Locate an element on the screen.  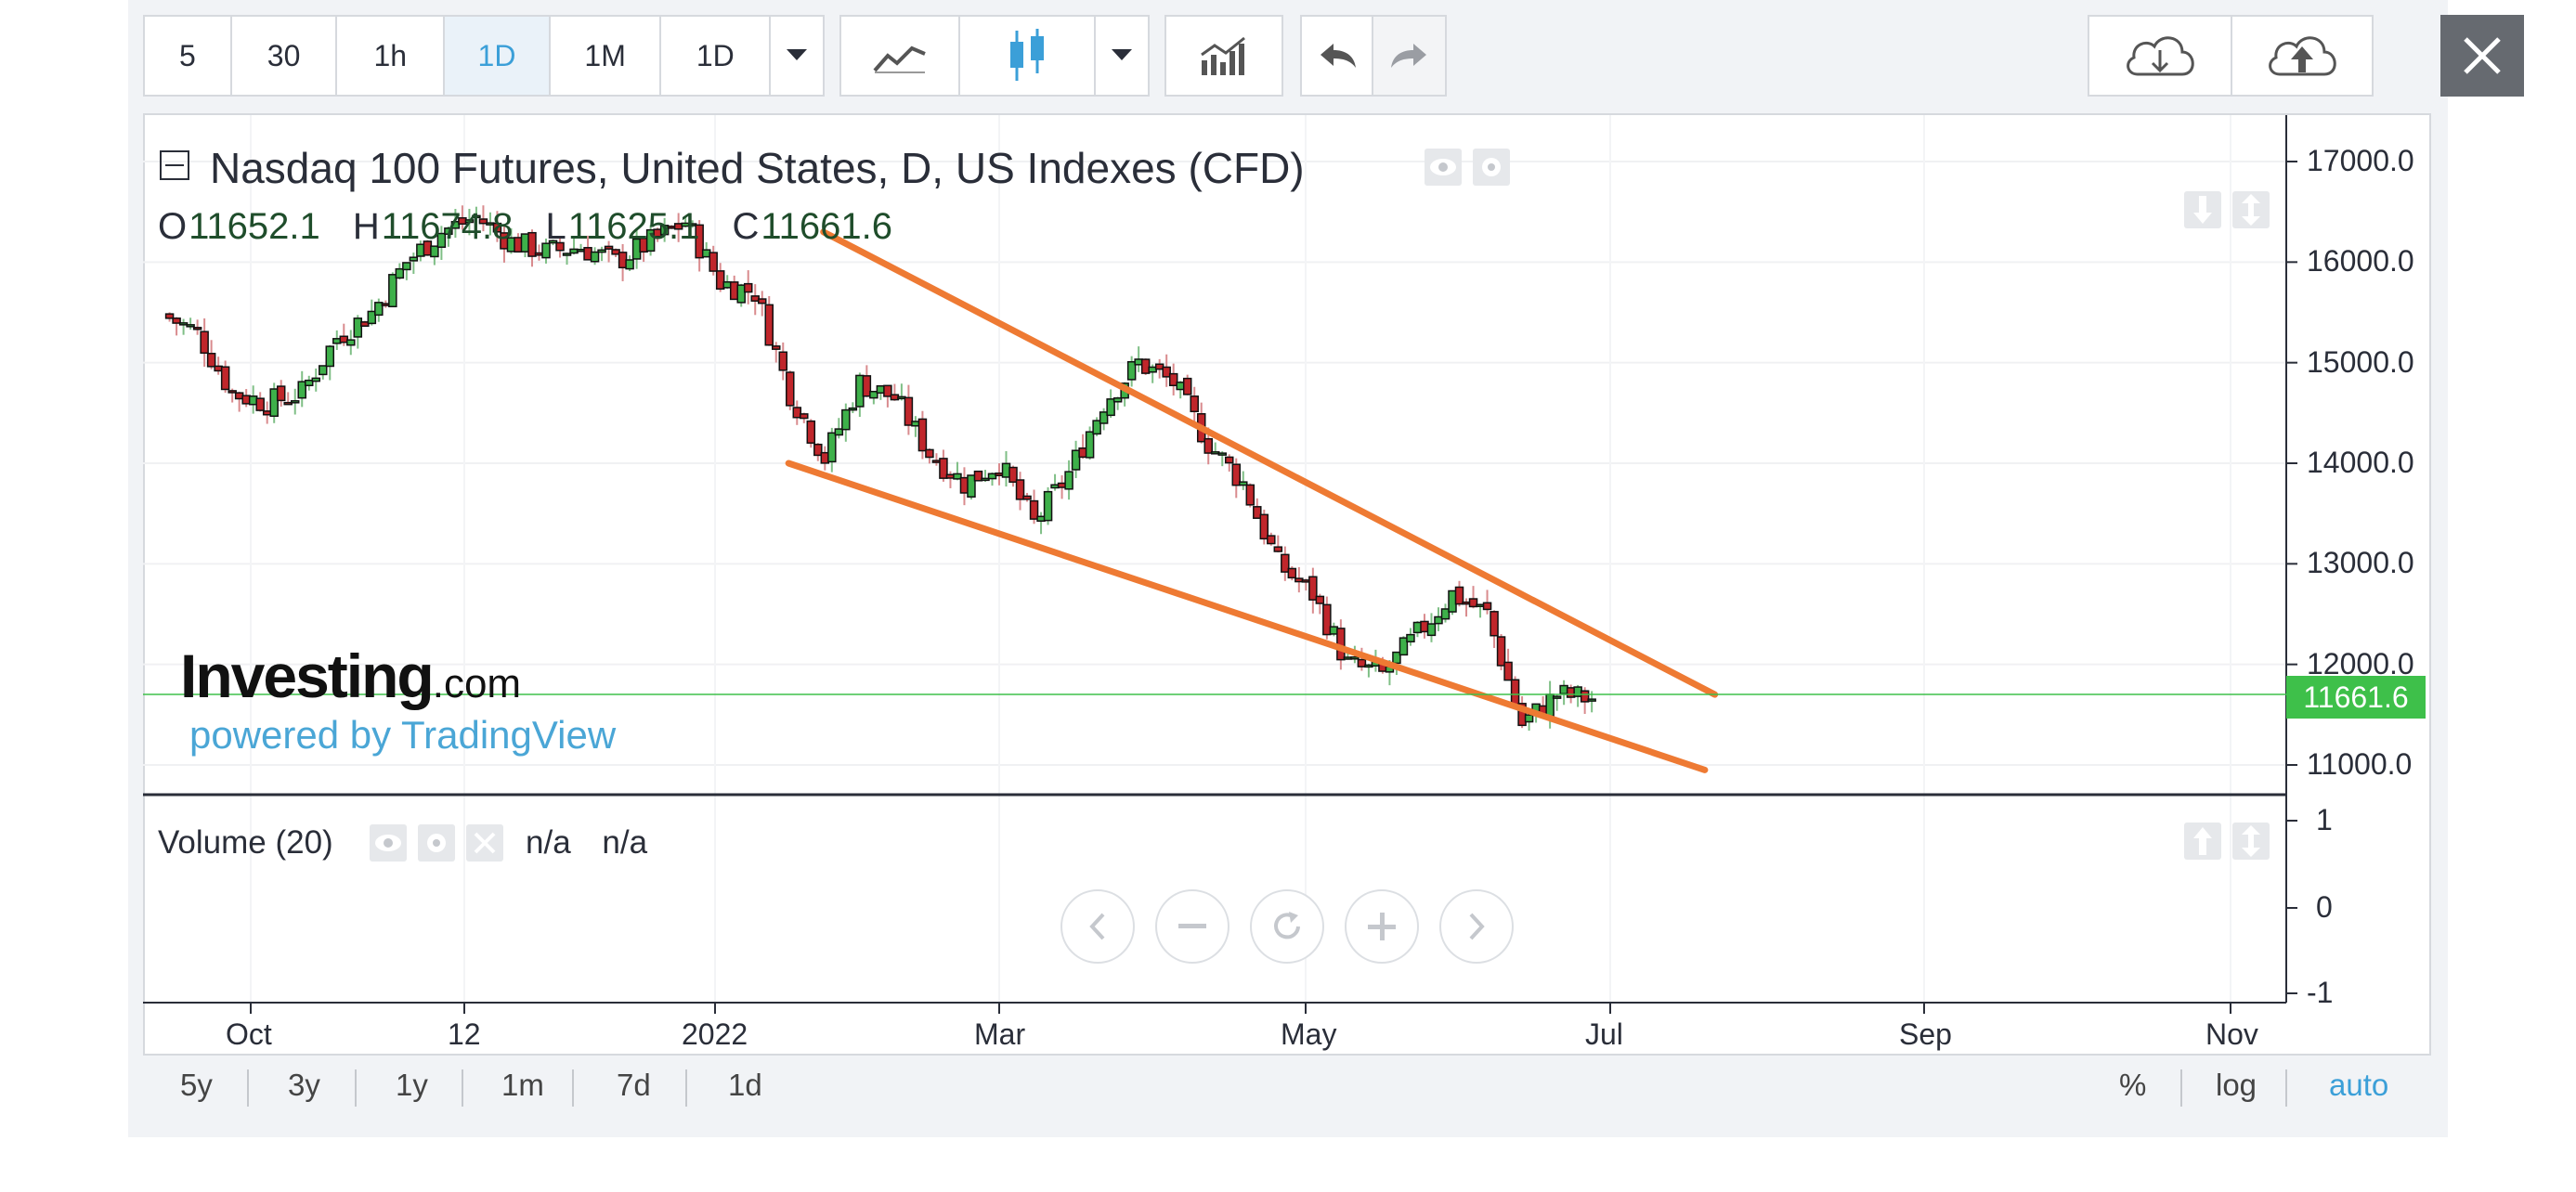
time-label-0: Oct is located at coordinates (249, 1034).